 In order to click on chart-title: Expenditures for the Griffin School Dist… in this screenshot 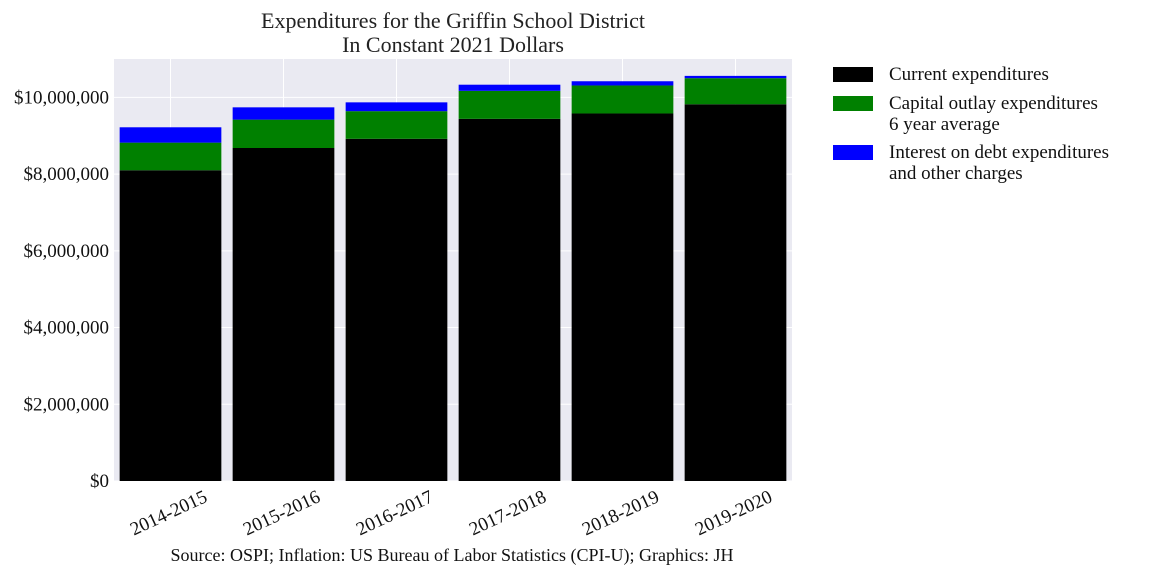, I will do `click(453, 32)`.